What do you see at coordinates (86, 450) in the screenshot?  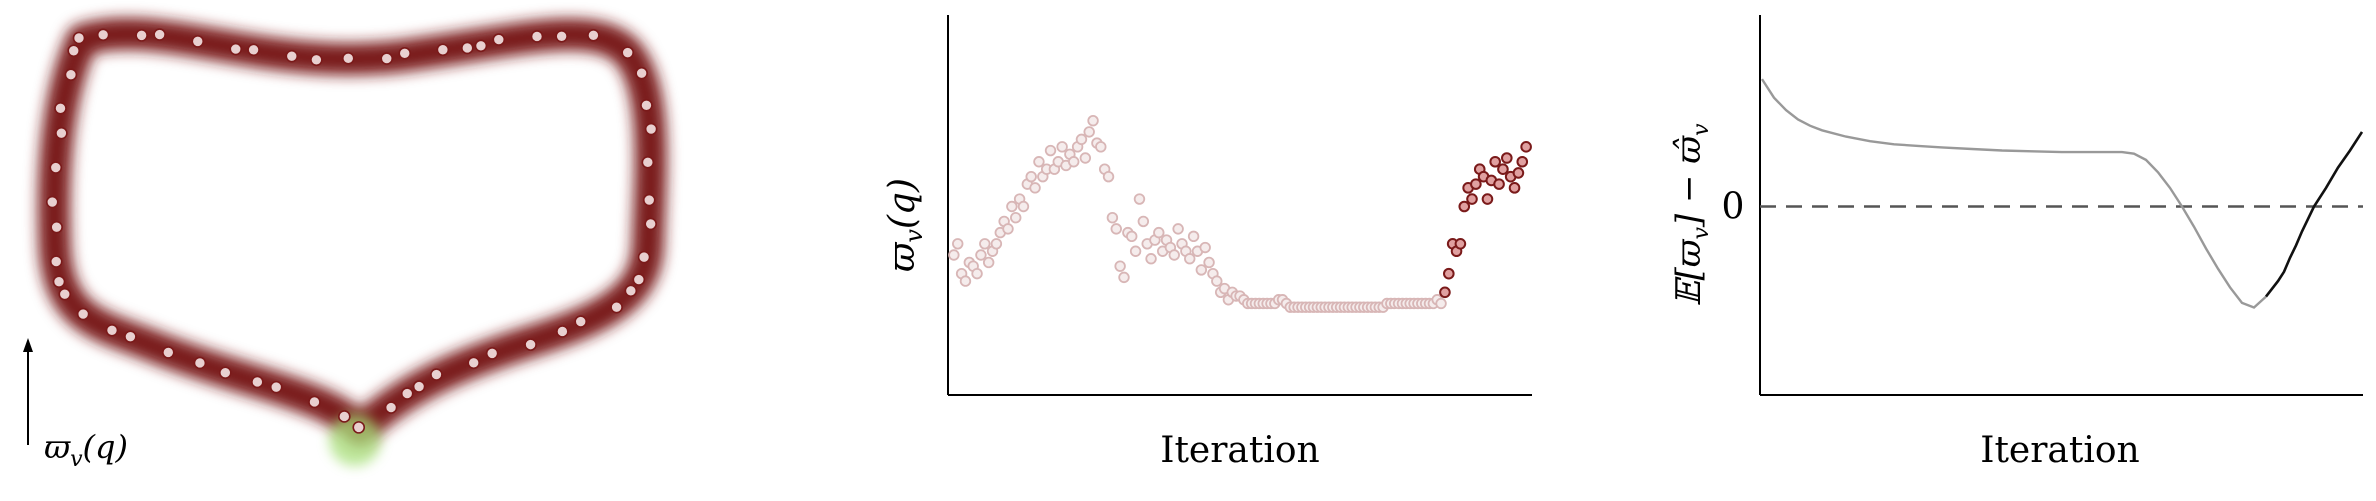 I see `panel1-ylabel: ϖv(q)` at bounding box center [86, 450].